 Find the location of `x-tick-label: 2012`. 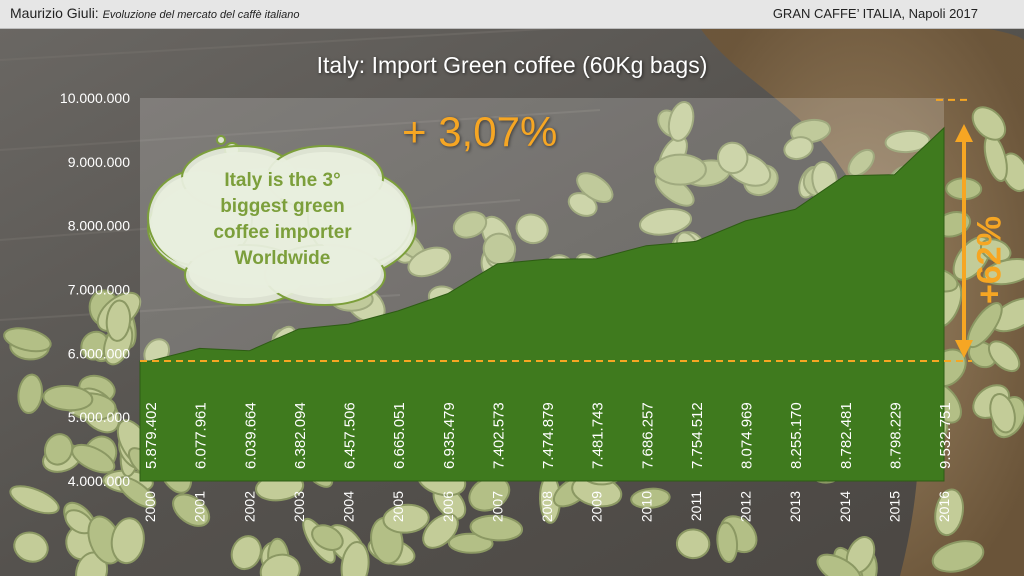

x-tick-label: 2012 is located at coordinates (746, 506).